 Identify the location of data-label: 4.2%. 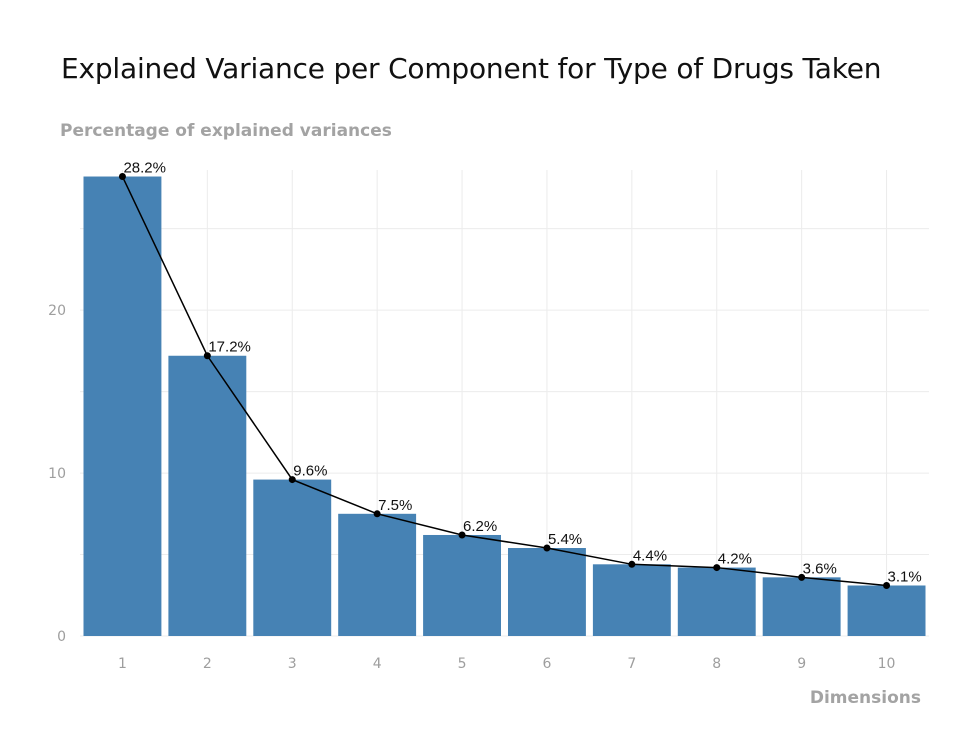
(735, 559).